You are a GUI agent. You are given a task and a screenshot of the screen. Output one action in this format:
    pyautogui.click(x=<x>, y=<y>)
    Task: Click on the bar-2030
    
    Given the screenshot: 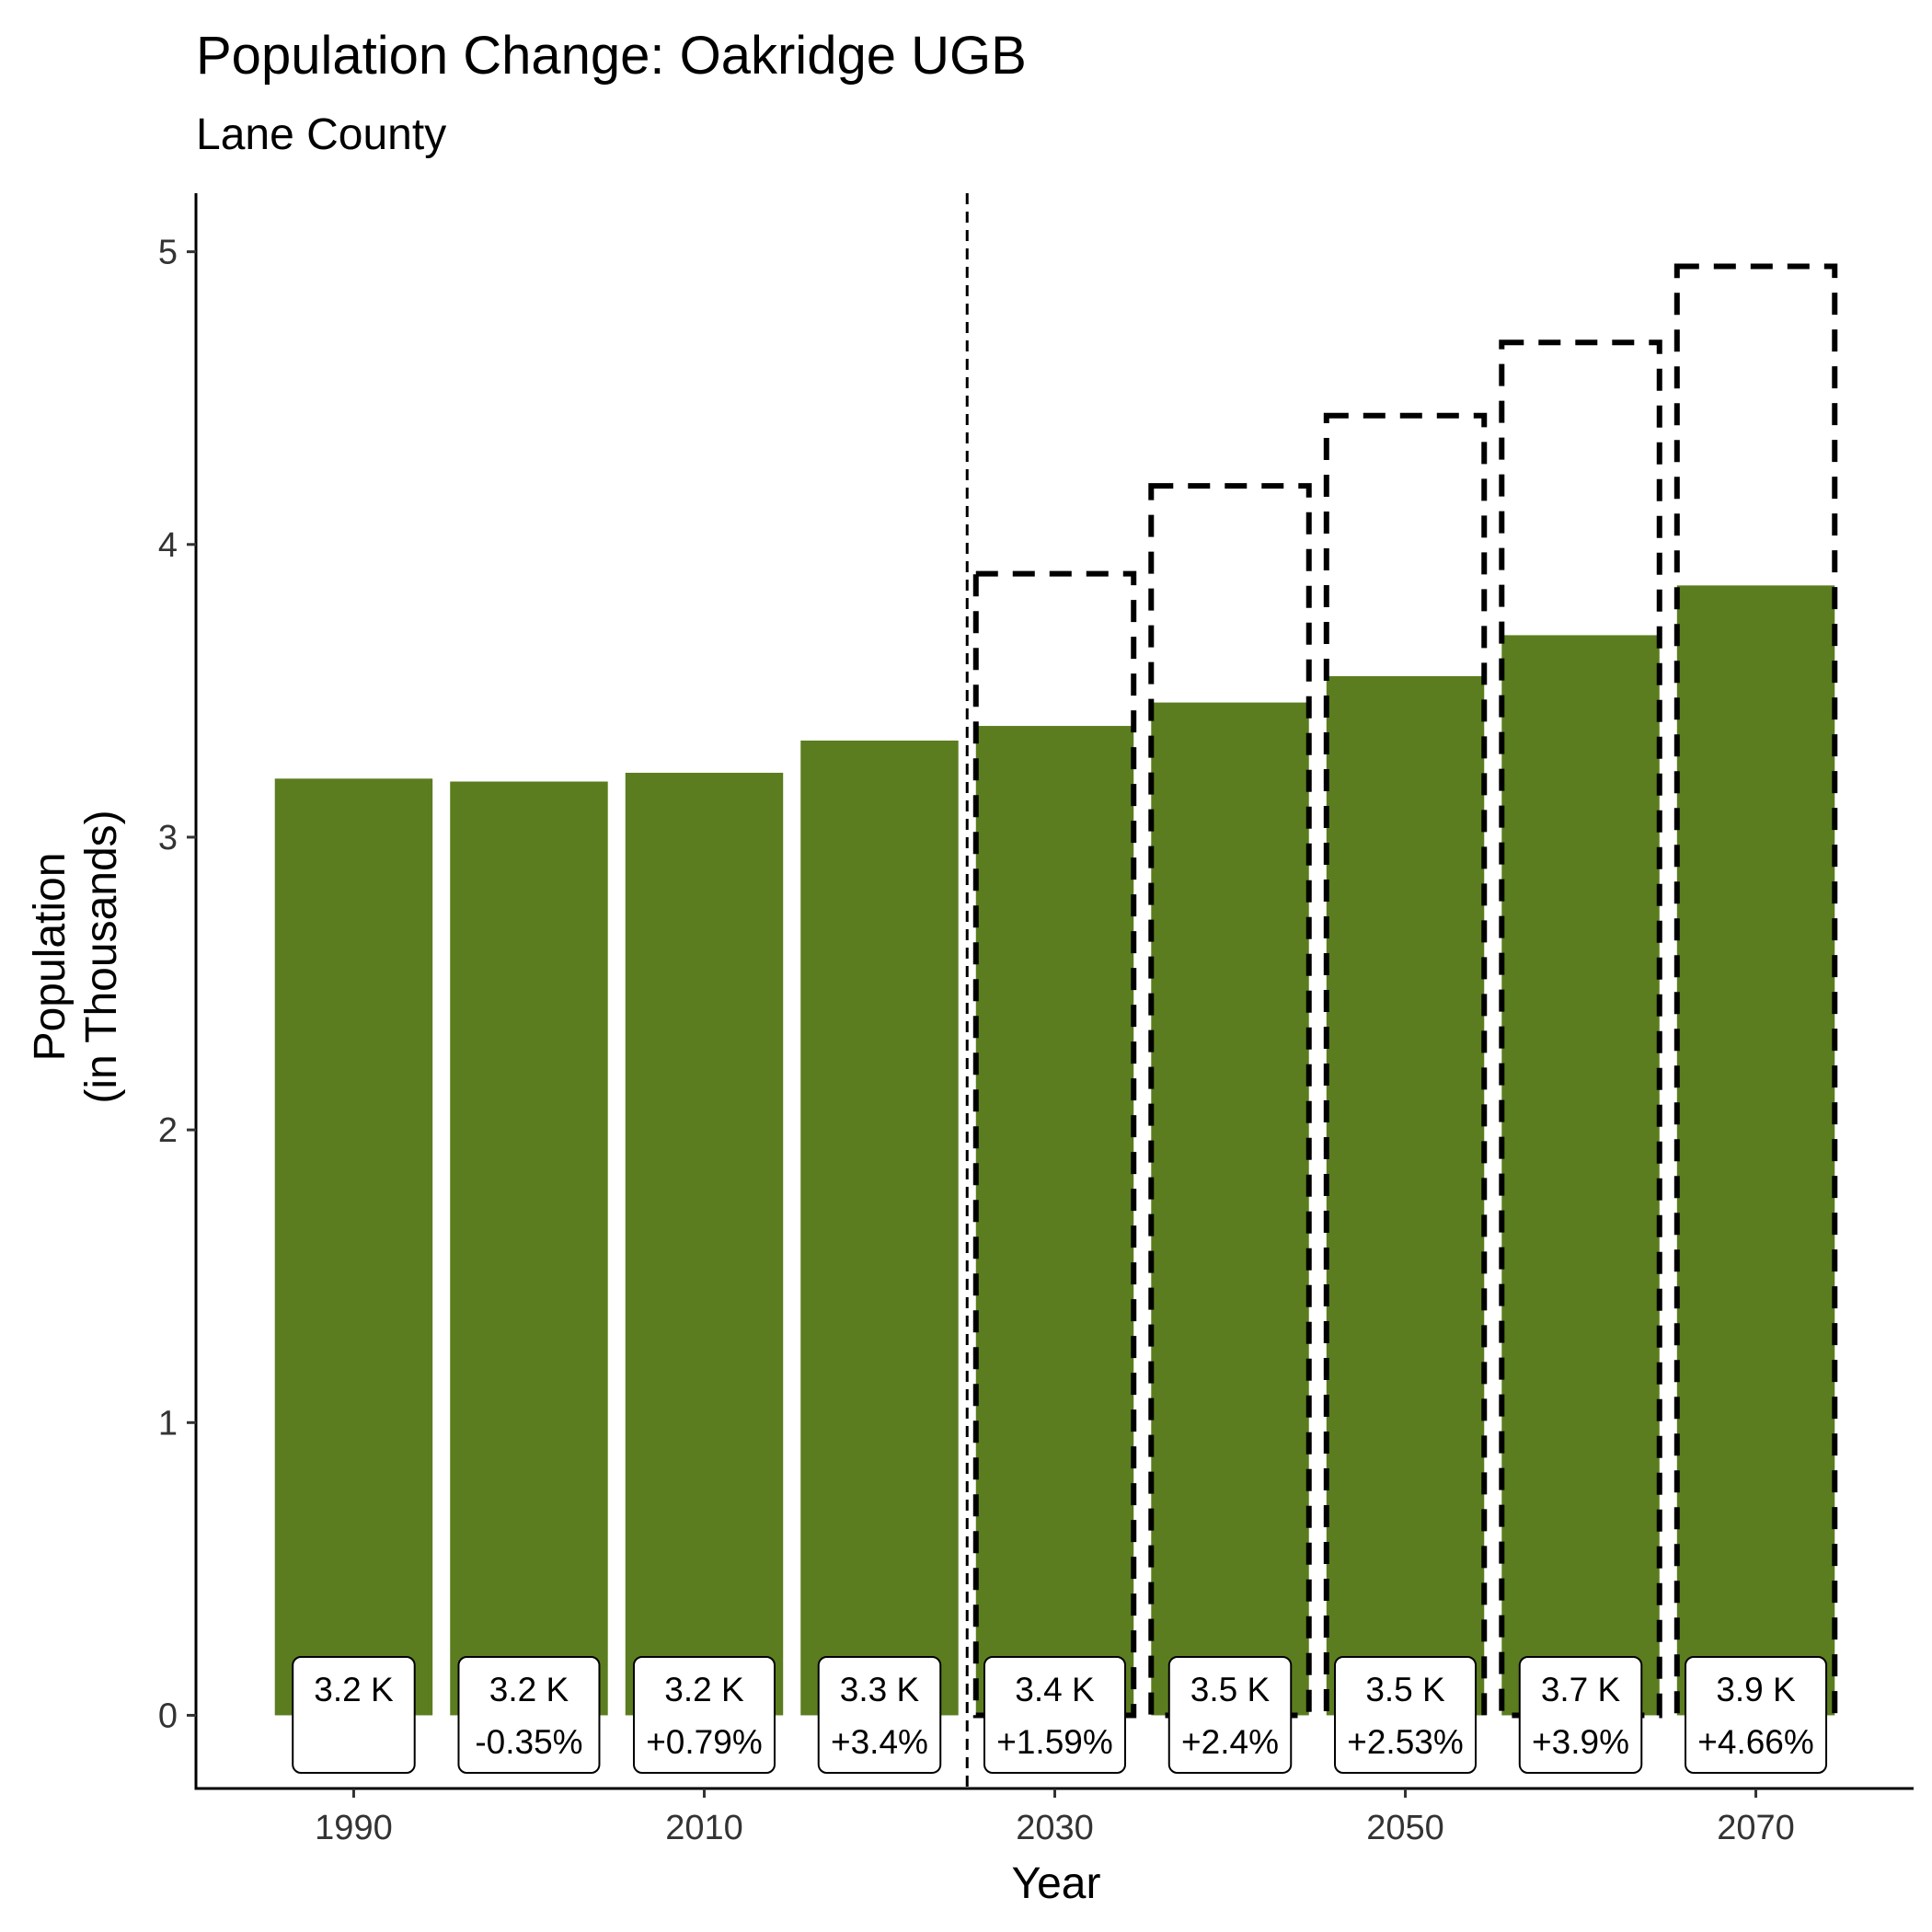 What is the action you would take?
    pyautogui.click(x=1054, y=1221)
    